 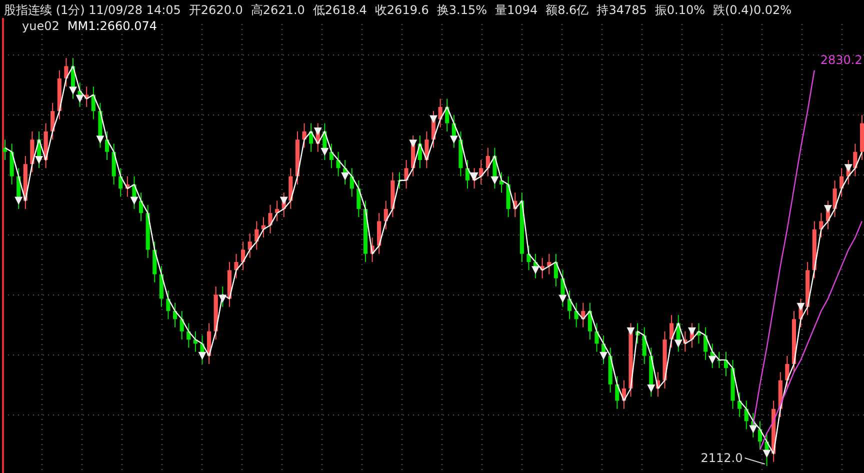 I want to click on annotation: 高2621.0, so click(x=277, y=10).